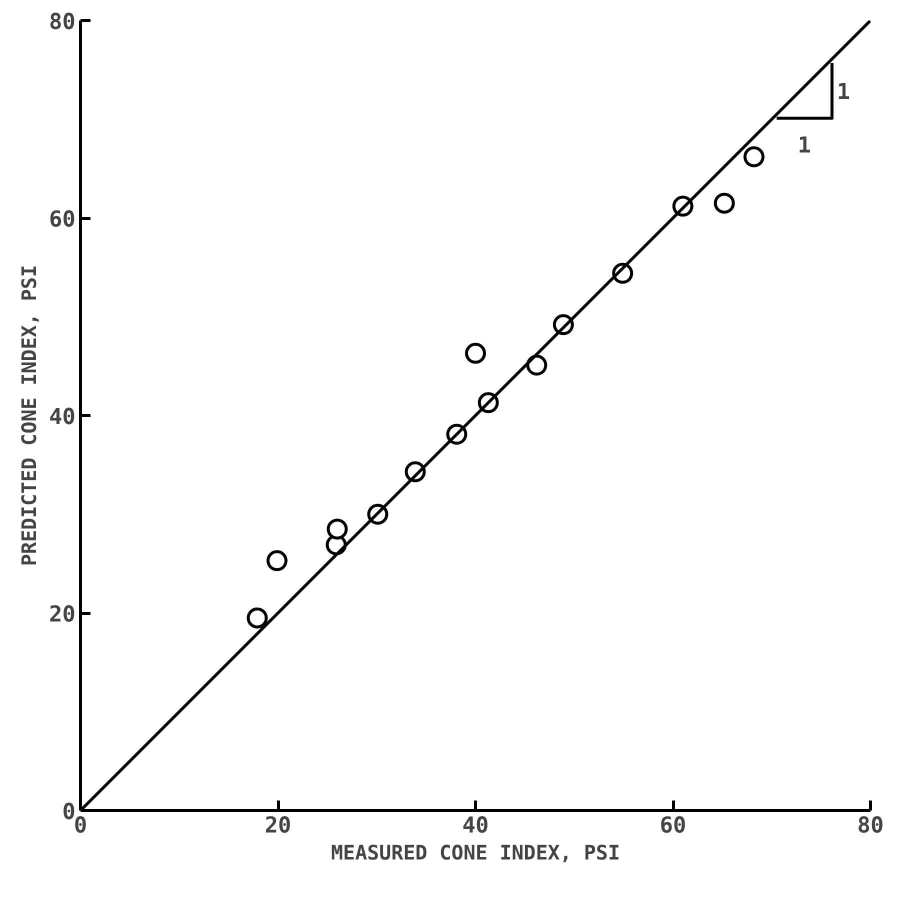 This screenshot has width=912, height=904. What do you see at coordinates (62, 220) in the screenshot?
I see `y-tick-label: 60` at bounding box center [62, 220].